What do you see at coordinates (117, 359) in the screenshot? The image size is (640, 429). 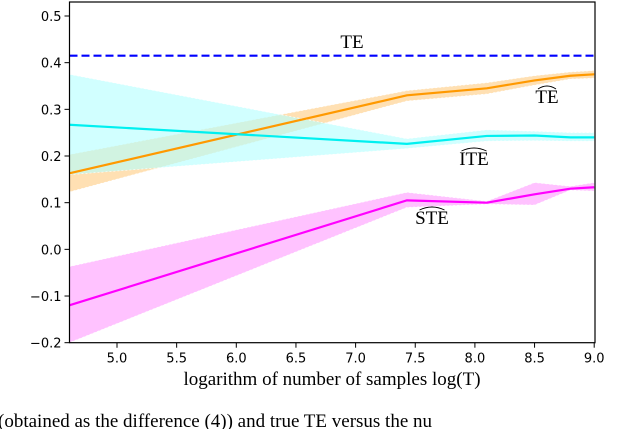 I see `x-tick-label: 5.0` at bounding box center [117, 359].